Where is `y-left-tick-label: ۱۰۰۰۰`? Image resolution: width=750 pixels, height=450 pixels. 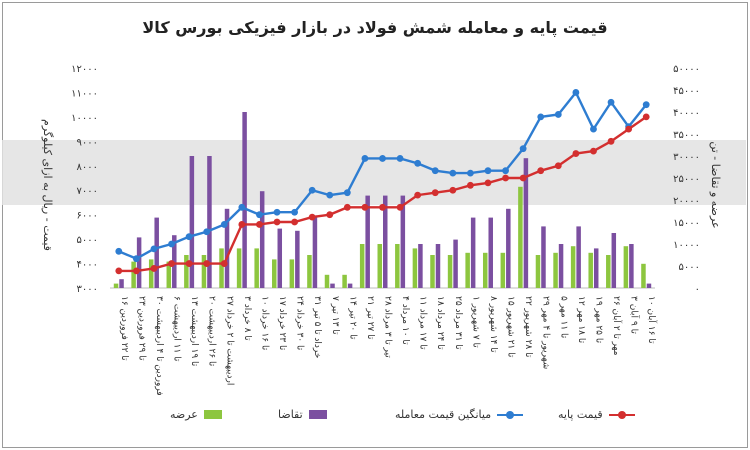 y-left-tick-label: ۱۰۰۰۰ is located at coordinates (84, 118).